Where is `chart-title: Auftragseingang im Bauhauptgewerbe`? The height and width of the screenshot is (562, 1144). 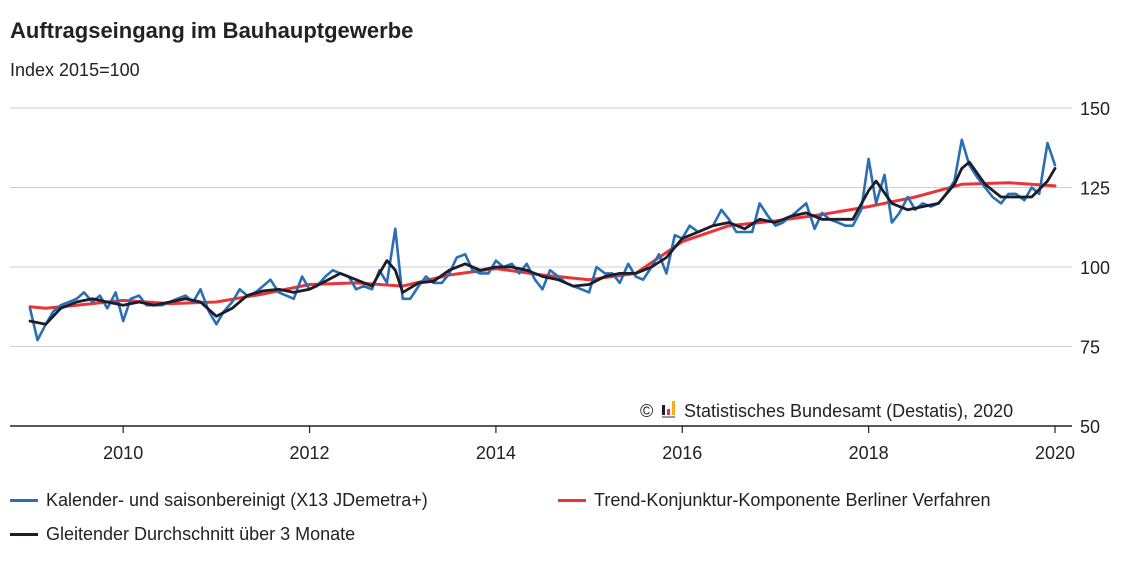 chart-title: Auftragseingang im Bauhauptgewerbe is located at coordinates (212, 30).